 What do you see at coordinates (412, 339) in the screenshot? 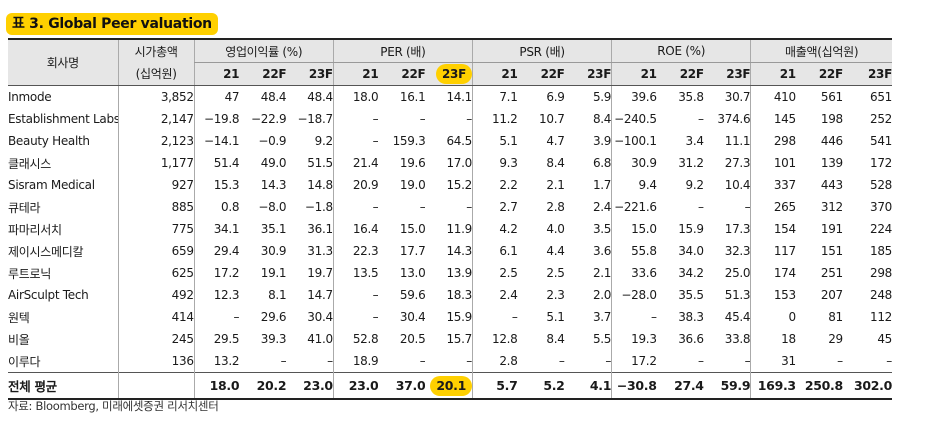
I see `per-cell: 20.5` at bounding box center [412, 339].